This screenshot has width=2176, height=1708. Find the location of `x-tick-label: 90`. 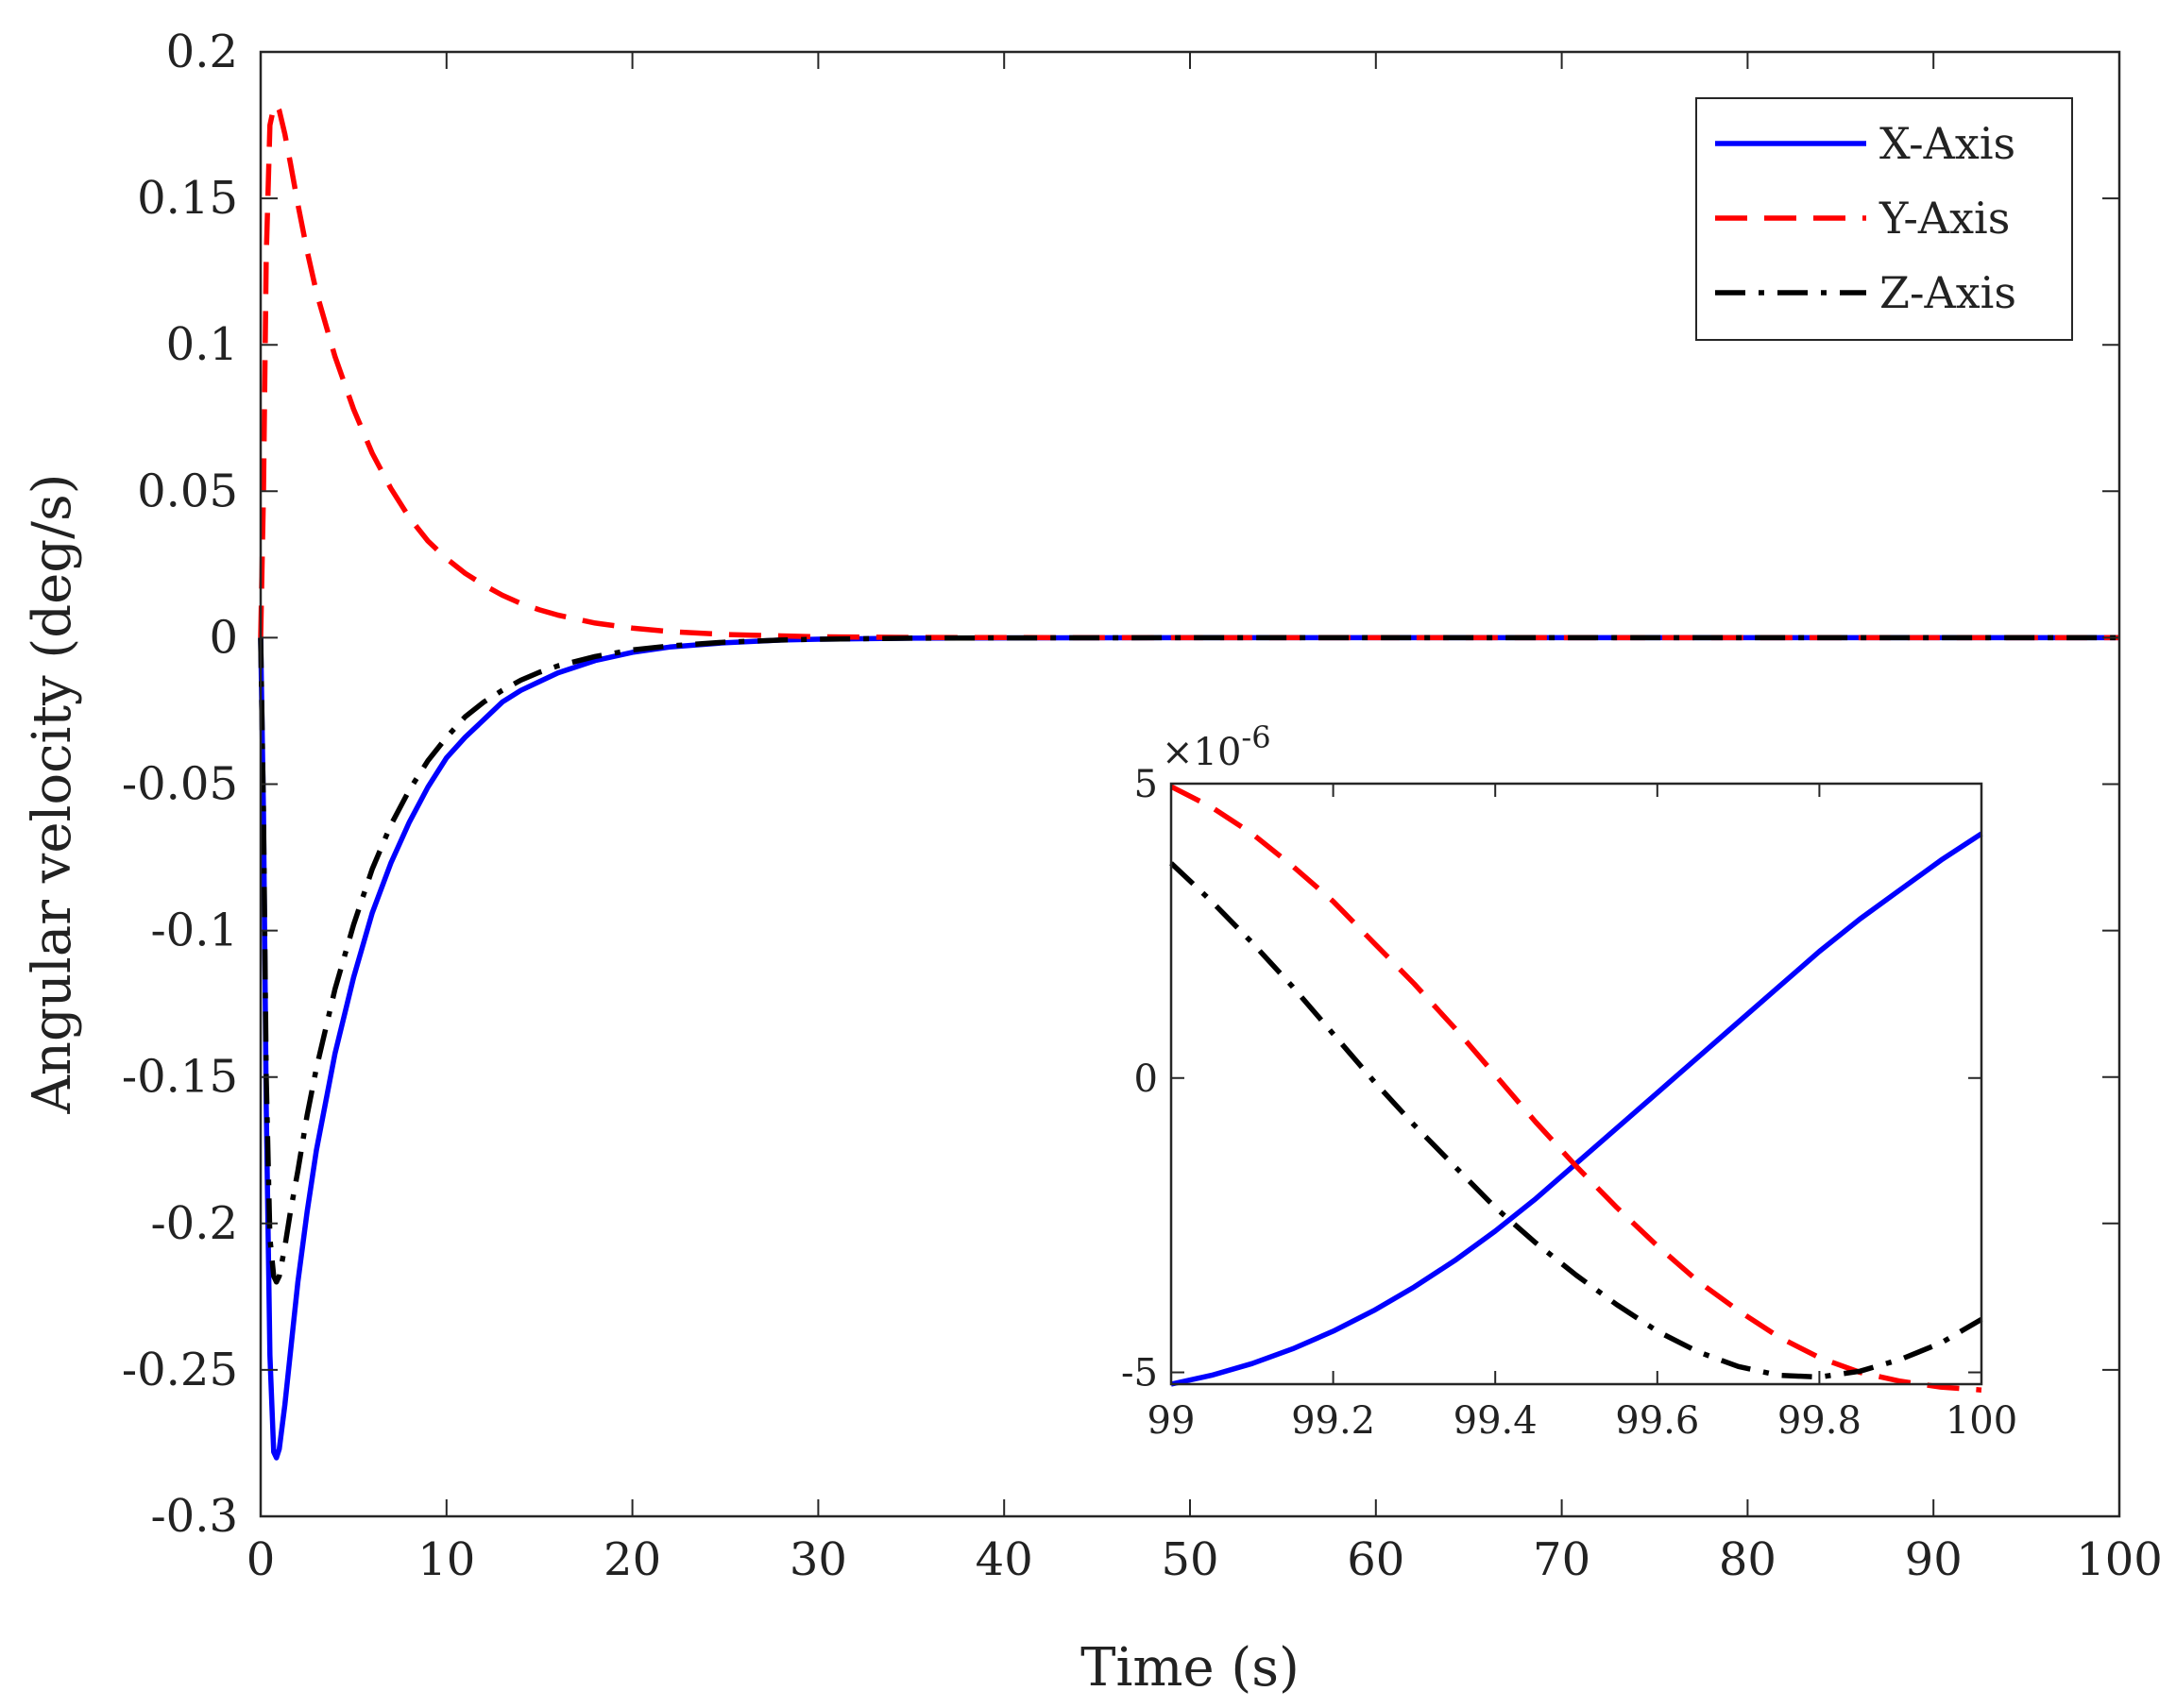

x-tick-label: 90 is located at coordinates (1934, 1559).